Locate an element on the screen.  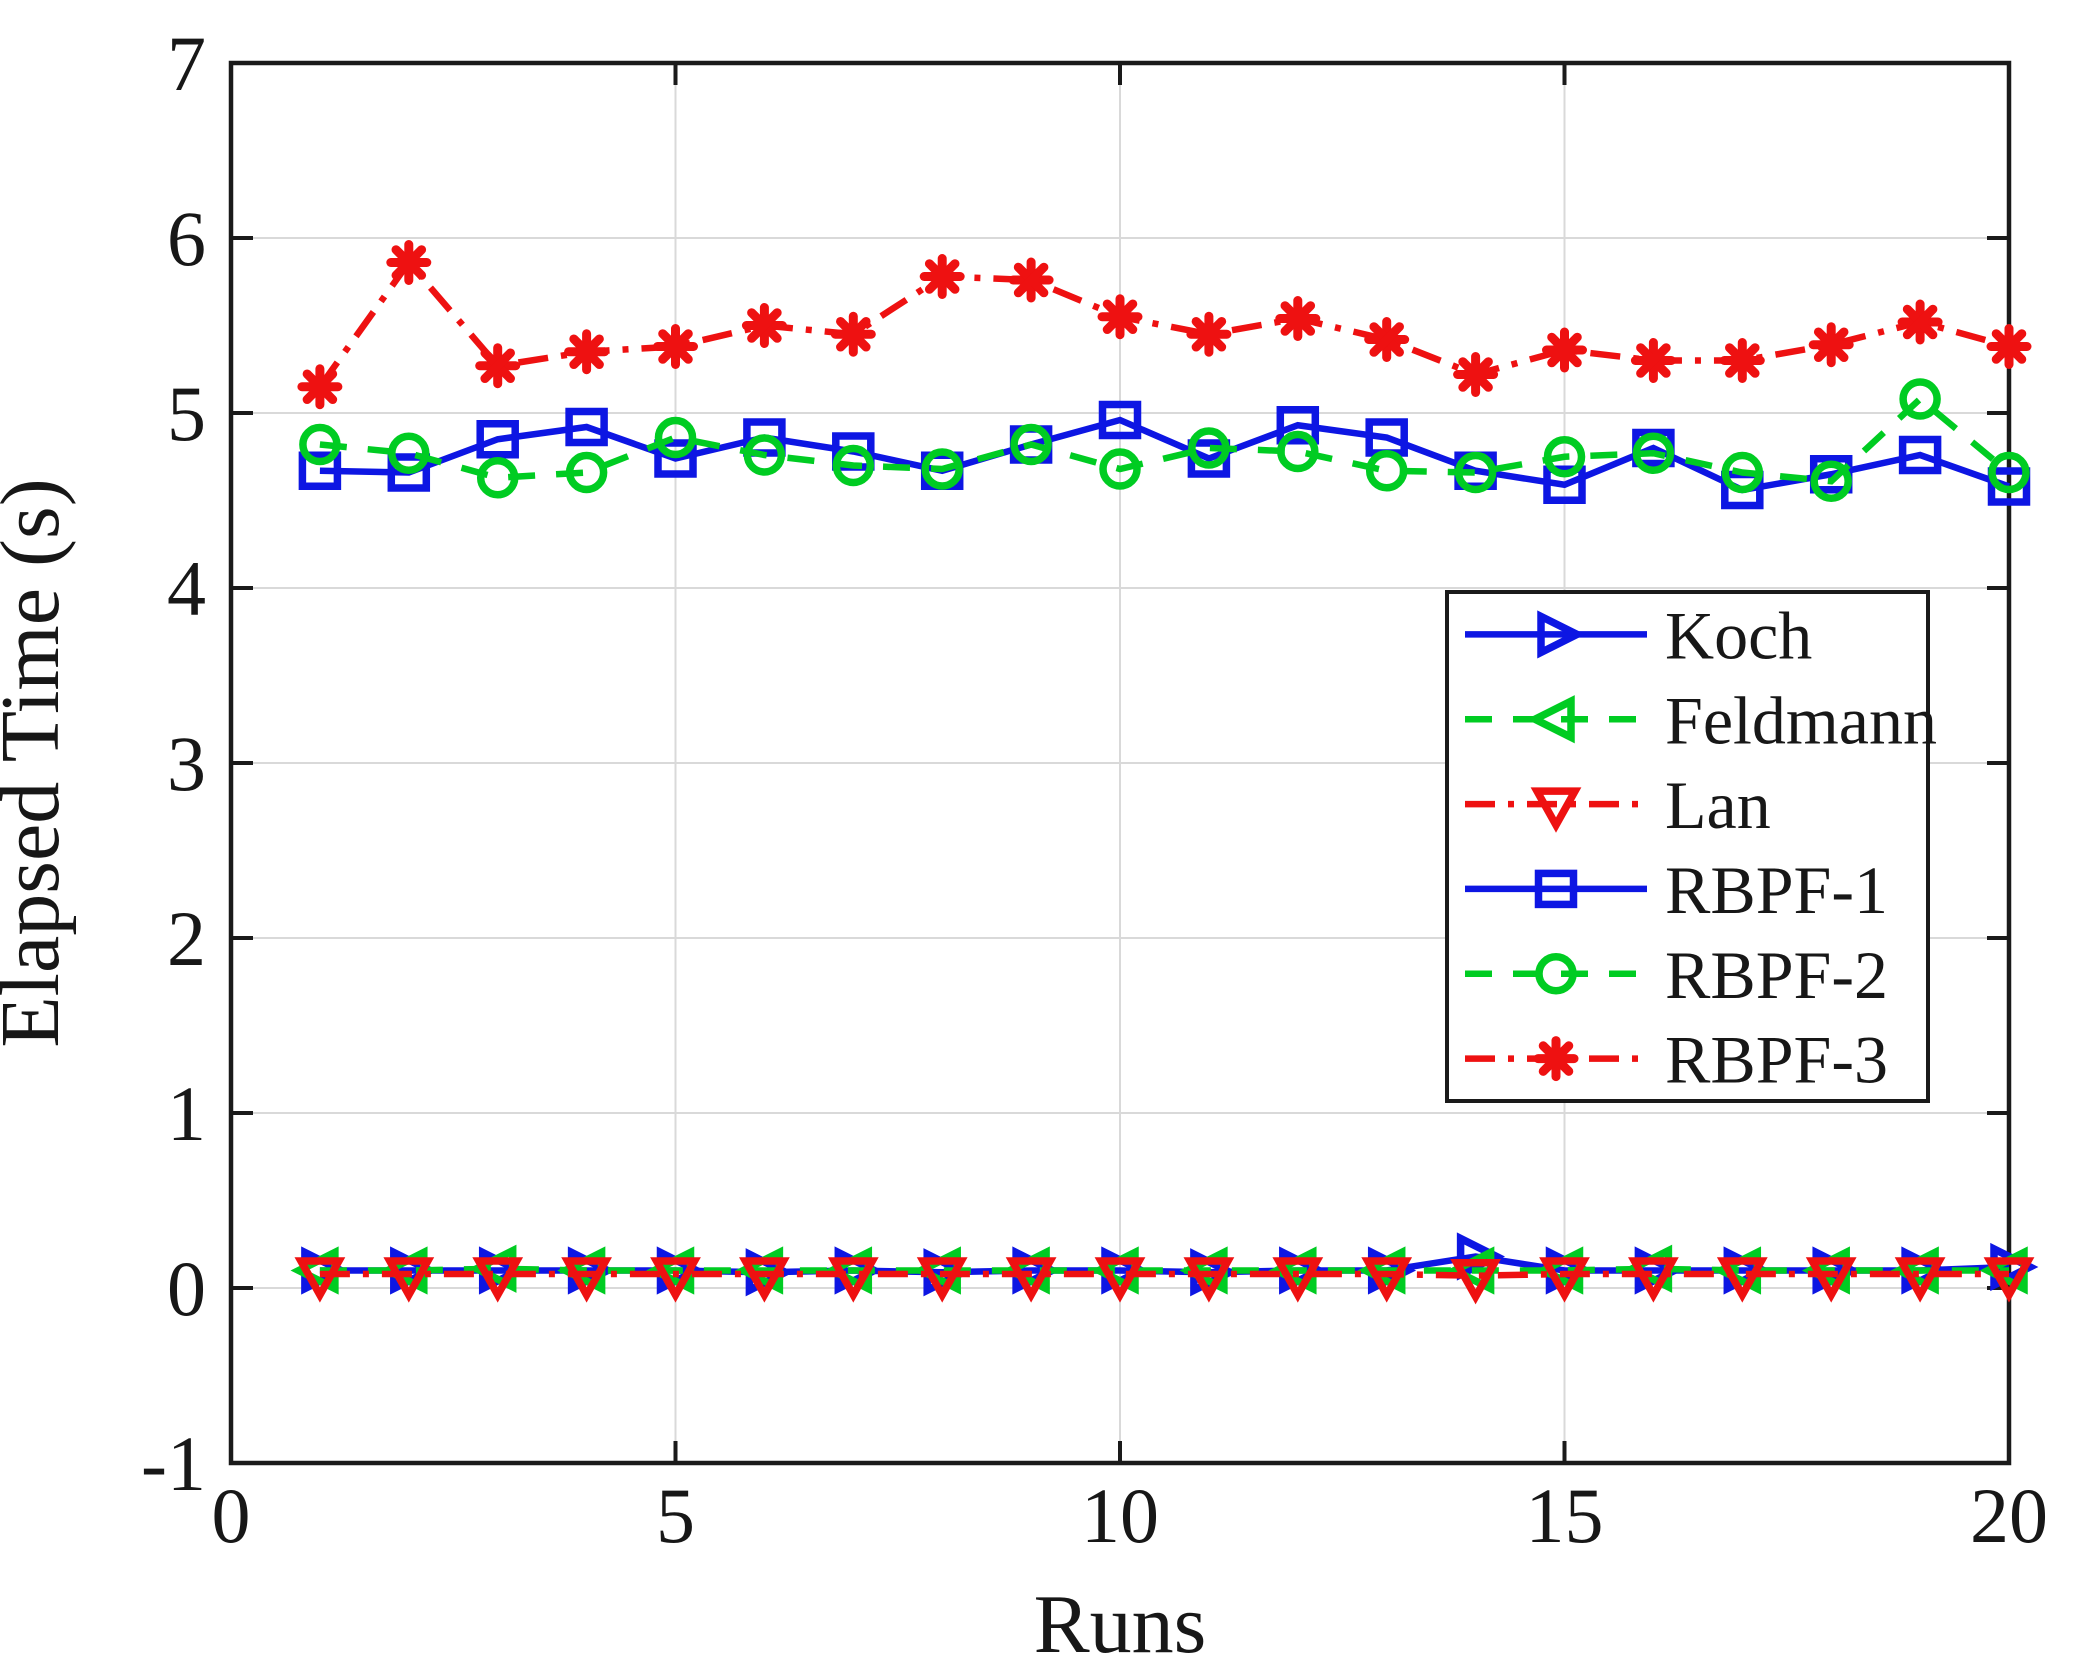
legend-entry-koch: Koch is located at coordinates (1638, 635).